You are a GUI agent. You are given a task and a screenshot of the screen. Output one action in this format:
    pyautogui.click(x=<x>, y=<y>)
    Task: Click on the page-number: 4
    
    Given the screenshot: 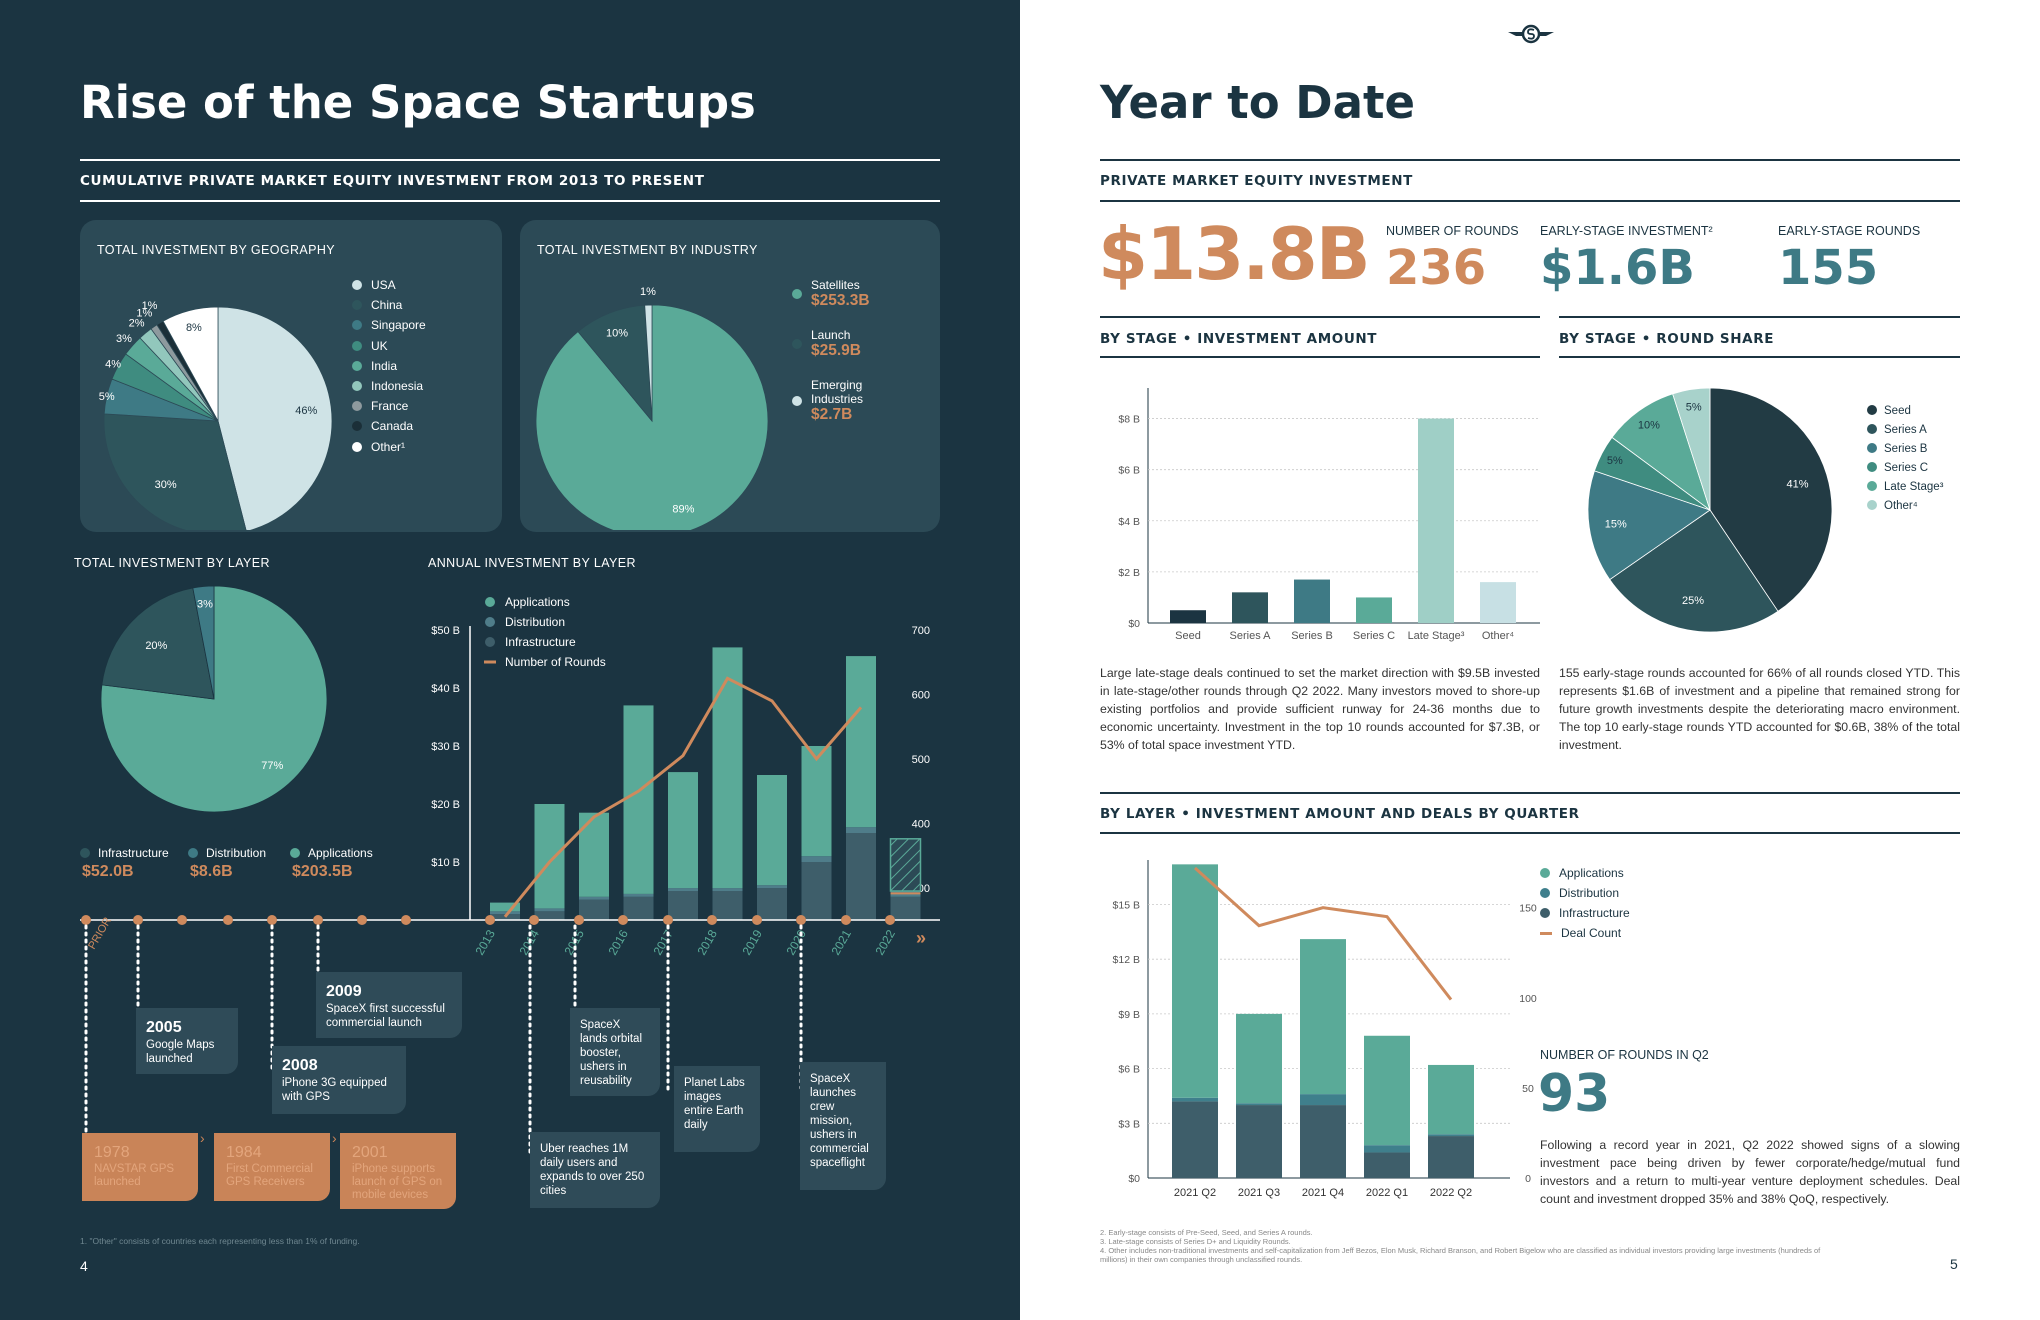 What is the action you would take?
    pyautogui.click(x=84, y=1266)
    